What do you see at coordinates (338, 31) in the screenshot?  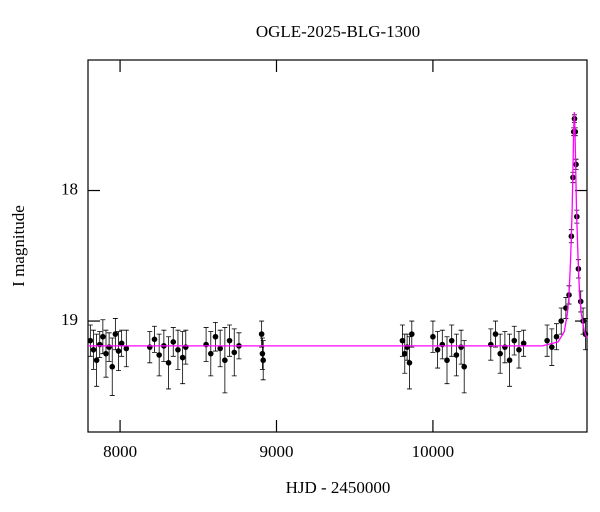 I see `chart-title: OGLE-2025-BLG-1300` at bounding box center [338, 31].